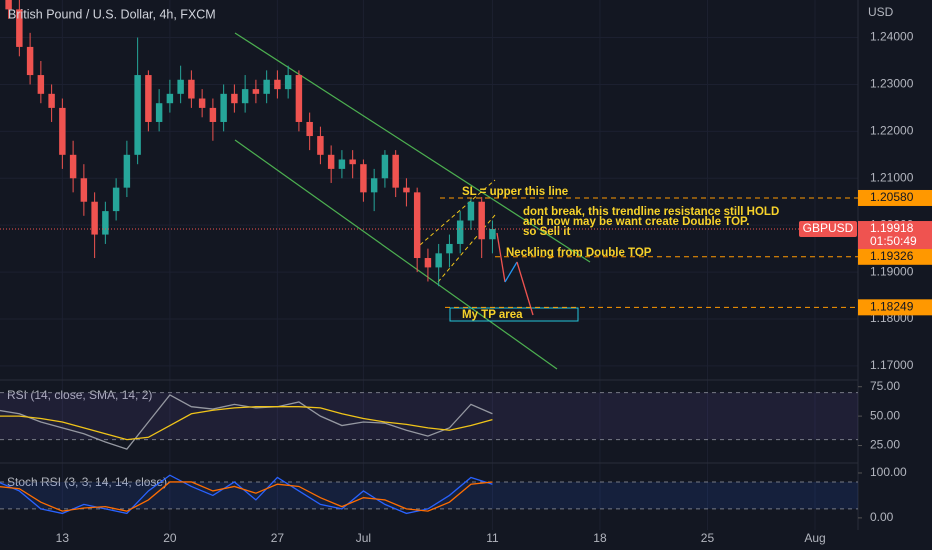  Describe the element at coordinates (885, 386) in the screenshot. I see `y-tick-label: 75.00` at that location.